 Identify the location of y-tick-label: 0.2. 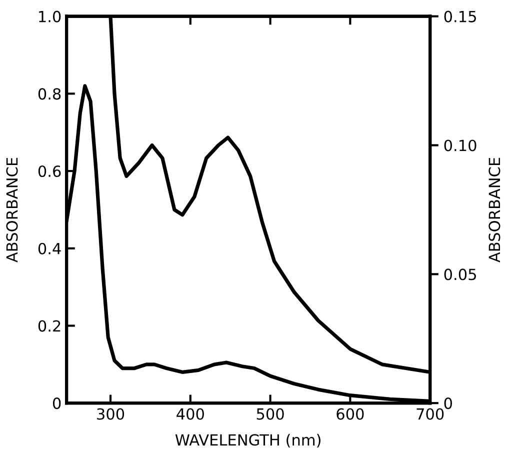
(49, 326).